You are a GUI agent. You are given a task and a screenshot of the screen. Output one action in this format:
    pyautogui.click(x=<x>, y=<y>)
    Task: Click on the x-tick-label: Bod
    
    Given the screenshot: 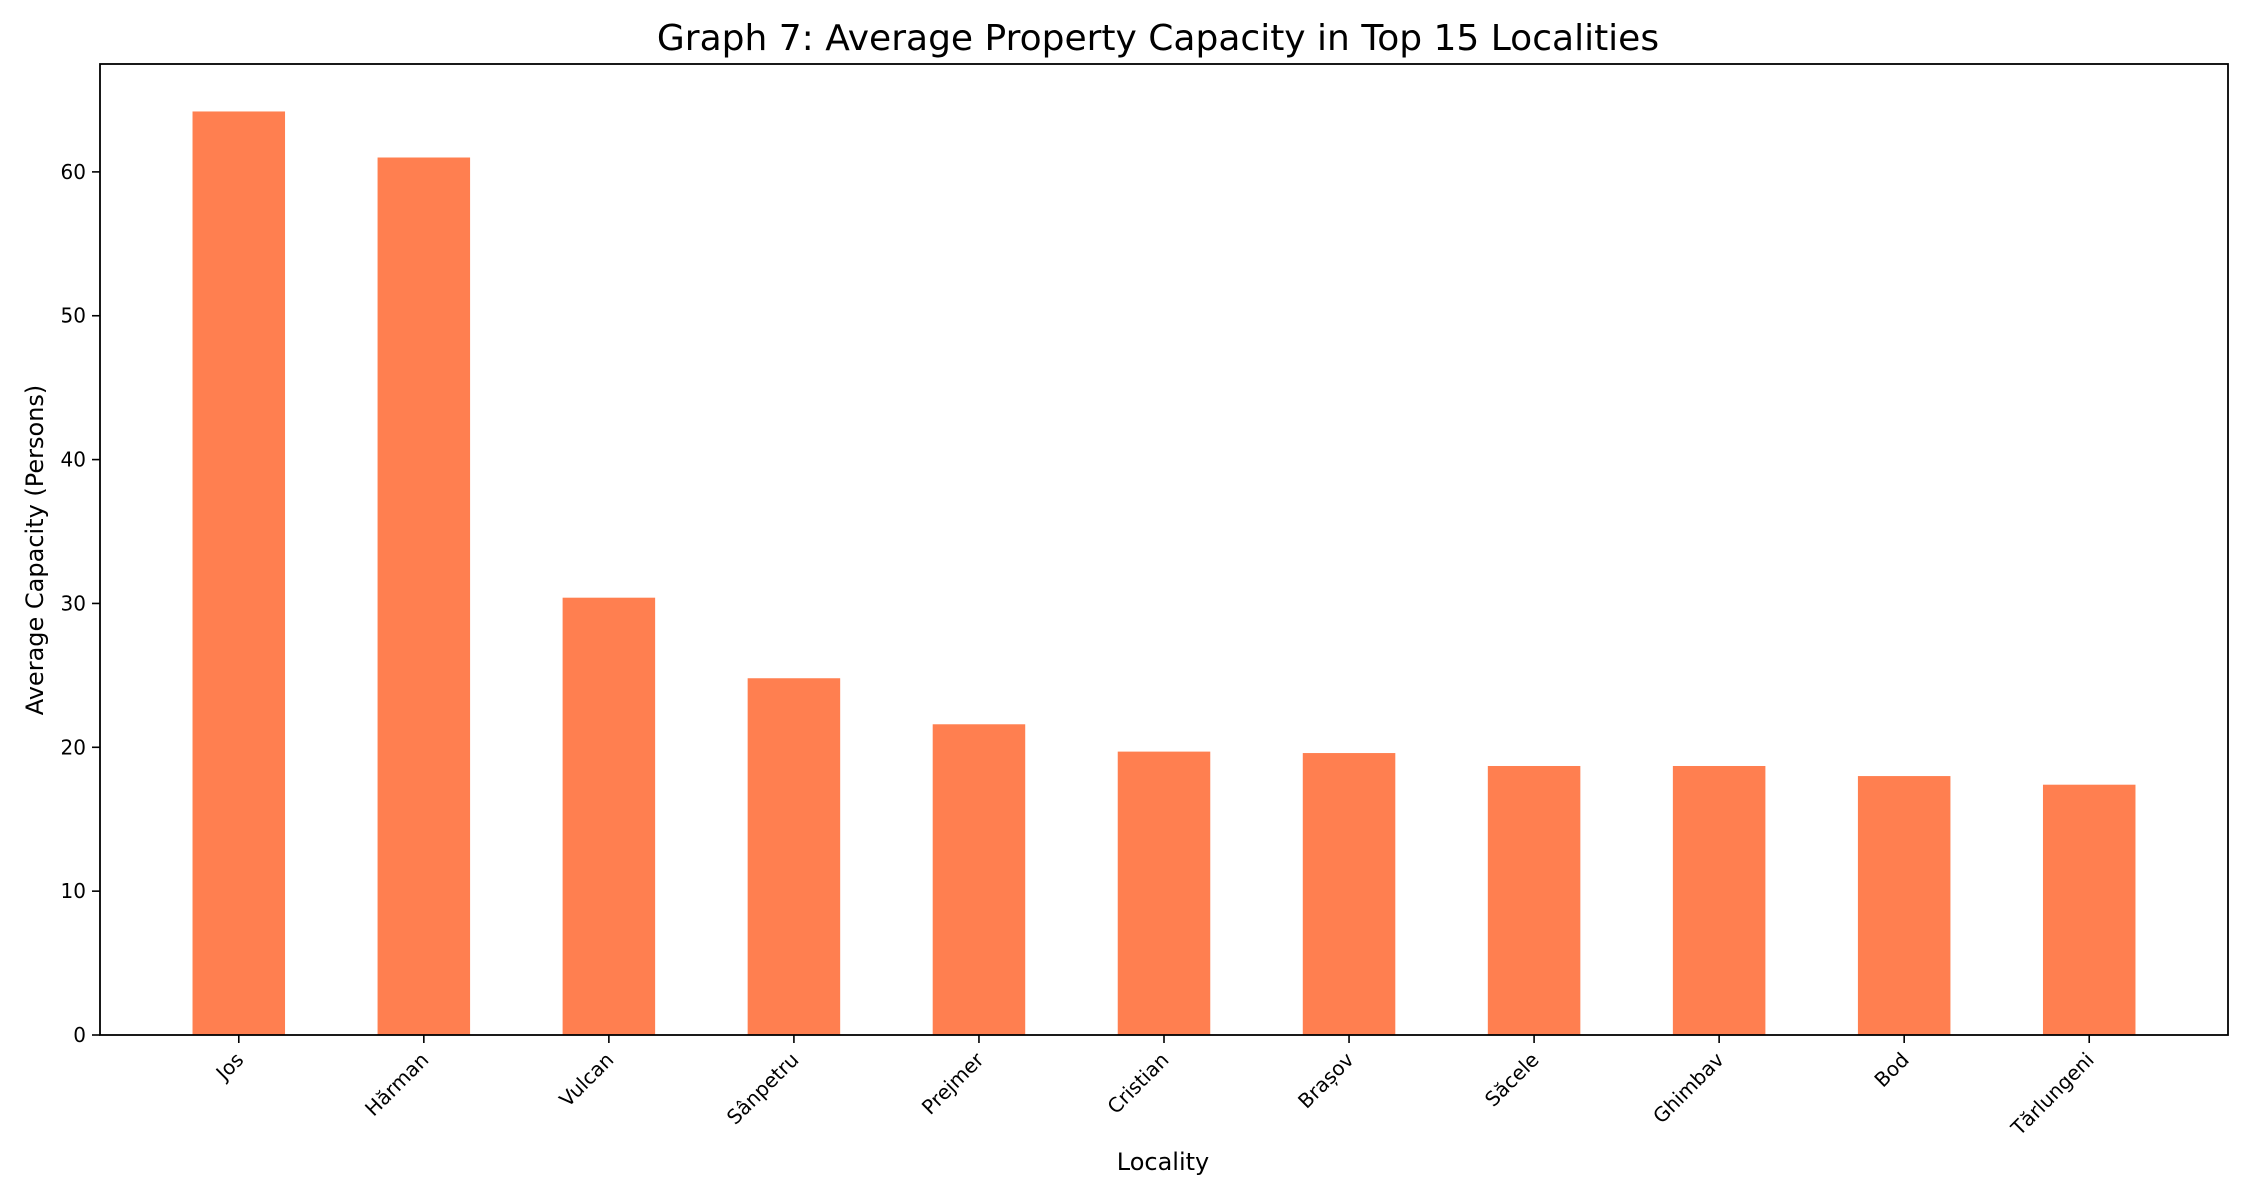 What is the action you would take?
    pyautogui.click(x=1891, y=1070)
    